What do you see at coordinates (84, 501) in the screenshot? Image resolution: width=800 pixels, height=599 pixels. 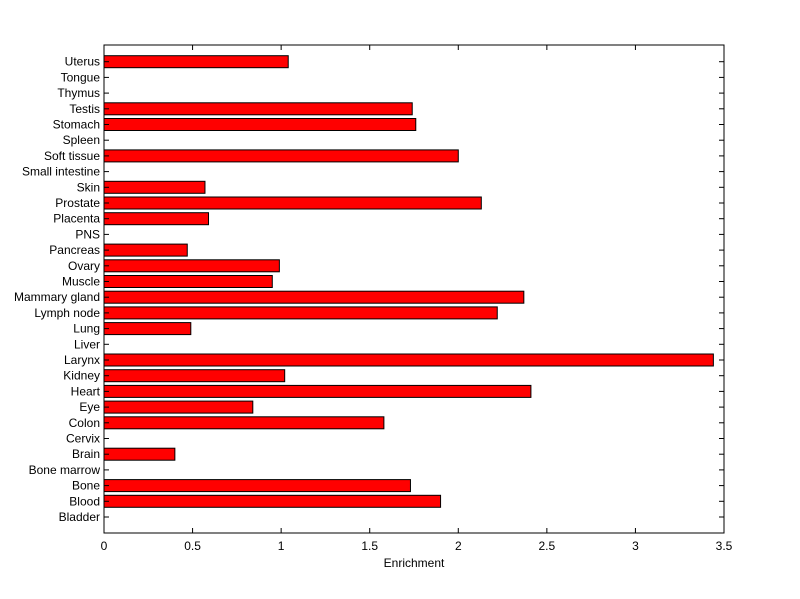 I see `y-tick-label: Blood` at bounding box center [84, 501].